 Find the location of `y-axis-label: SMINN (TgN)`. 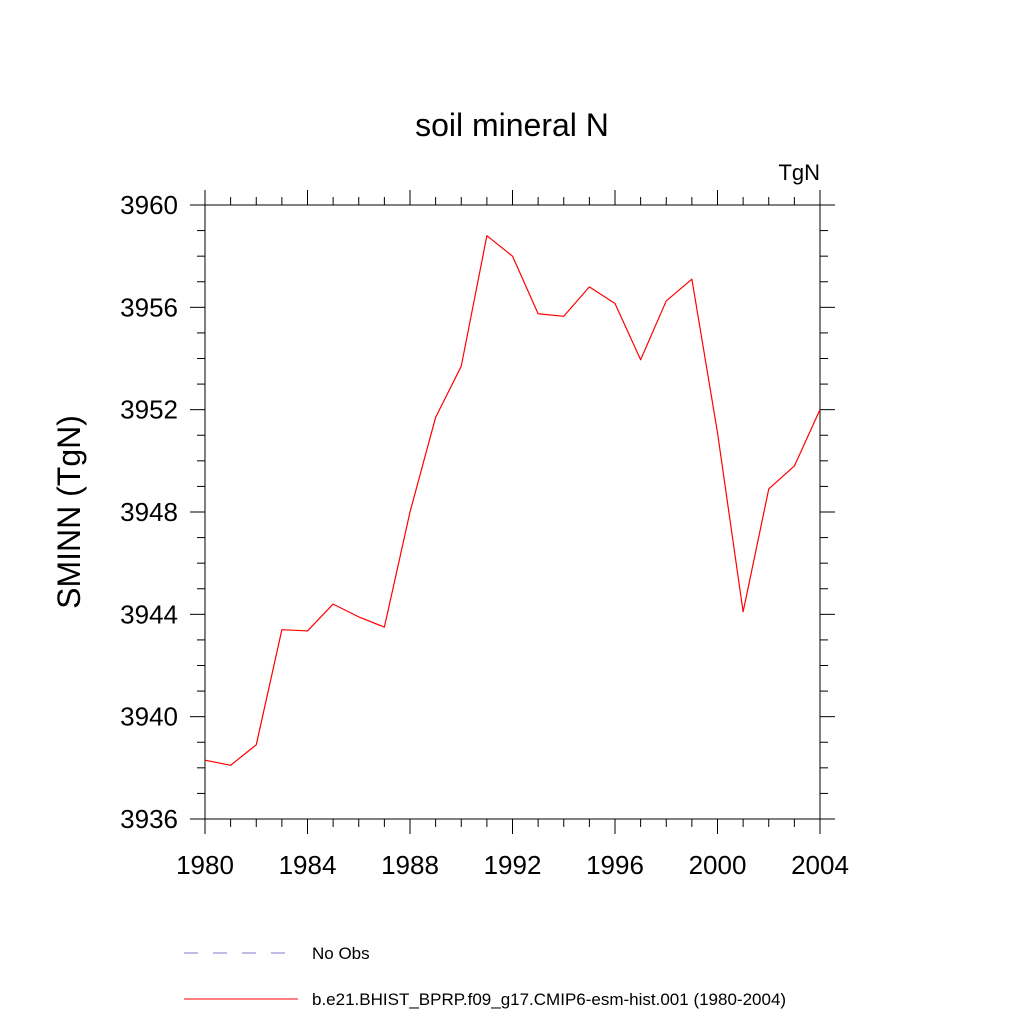

y-axis-label: SMINN (TgN) is located at coordinates (69, 512).